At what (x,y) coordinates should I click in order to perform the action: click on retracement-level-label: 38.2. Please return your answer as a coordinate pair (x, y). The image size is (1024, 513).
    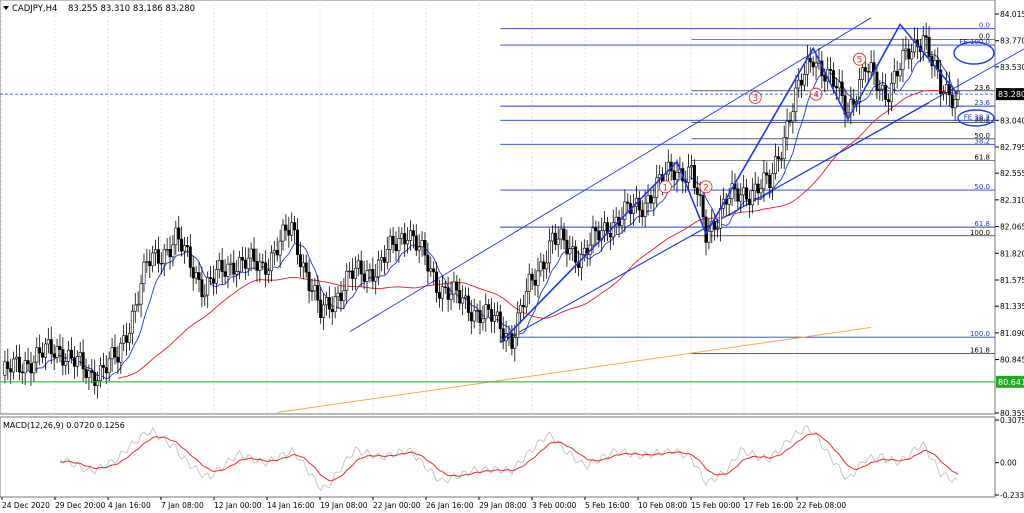
    Looking at the image, I should click on (982, 119).